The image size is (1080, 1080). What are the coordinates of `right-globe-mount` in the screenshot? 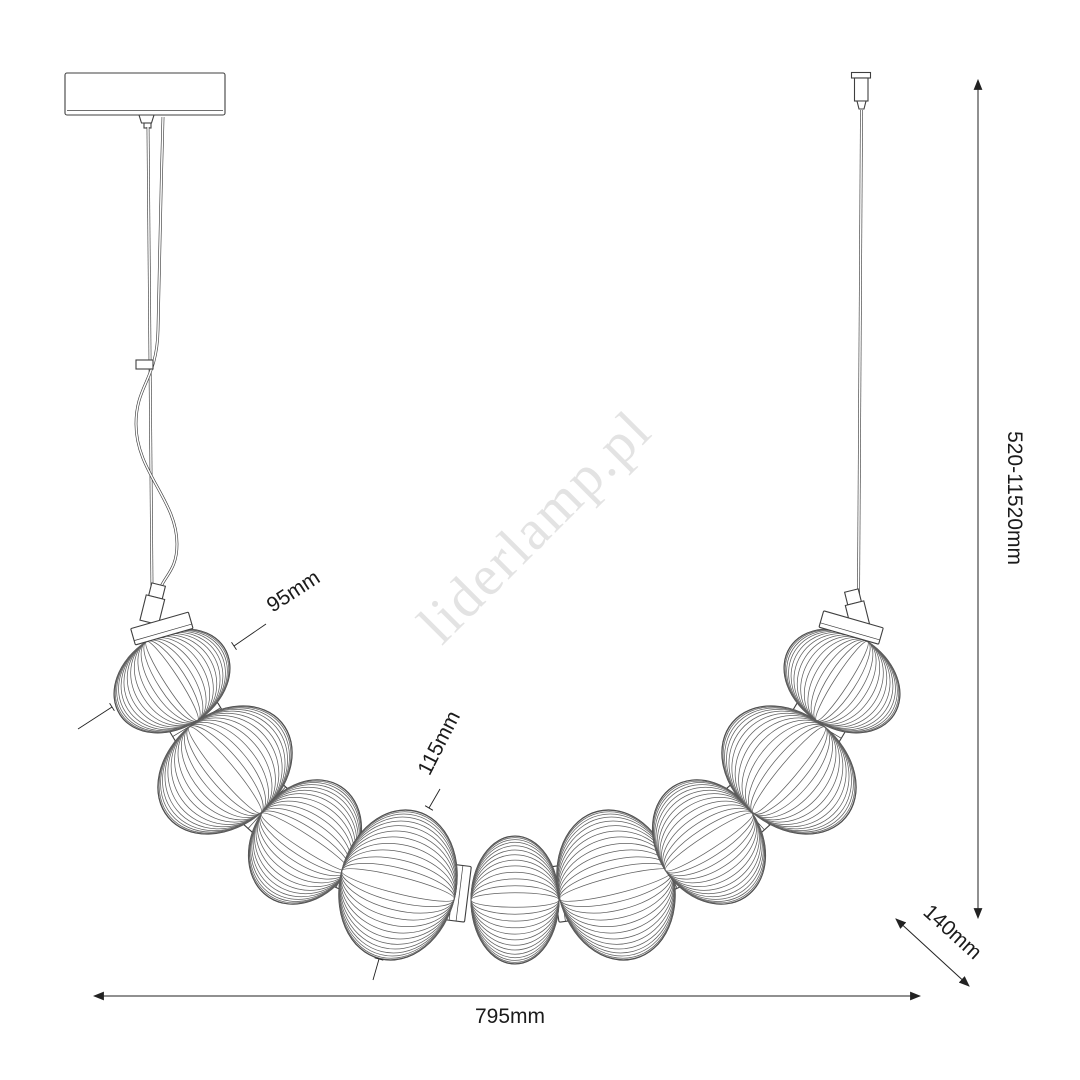 It's located at (851, 616).